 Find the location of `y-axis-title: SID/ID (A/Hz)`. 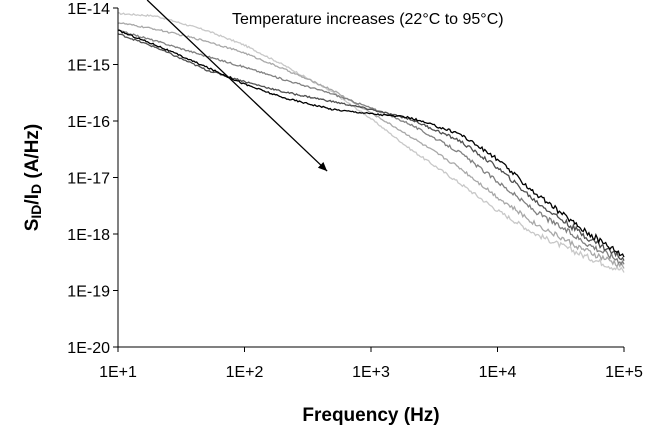

y-axis-title: SID/ID (A/Hz) is located at coordinates (33, 178).